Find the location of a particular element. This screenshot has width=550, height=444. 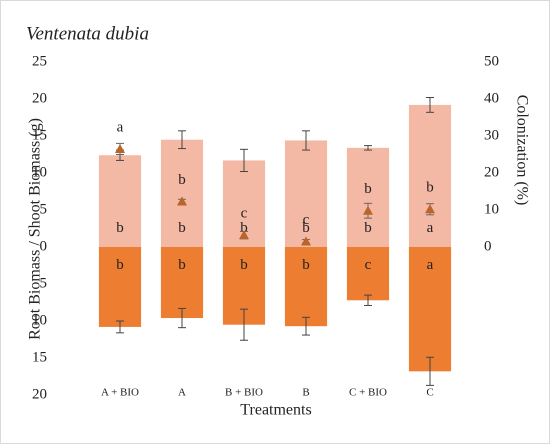

chart-title: Ventenata dubia is located at coordinates (87, 33).